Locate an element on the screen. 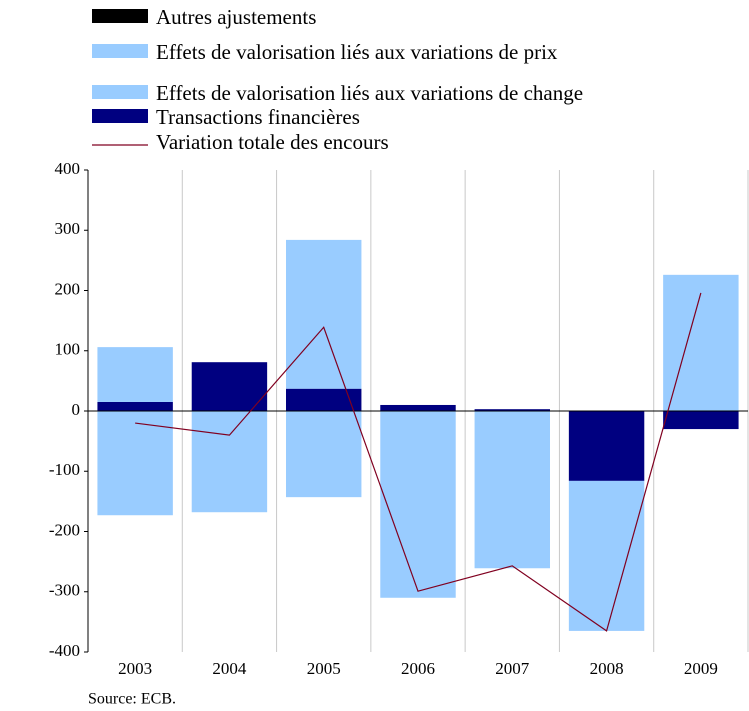  x-tick-label: 2007 is located at coordinates (512, 668).